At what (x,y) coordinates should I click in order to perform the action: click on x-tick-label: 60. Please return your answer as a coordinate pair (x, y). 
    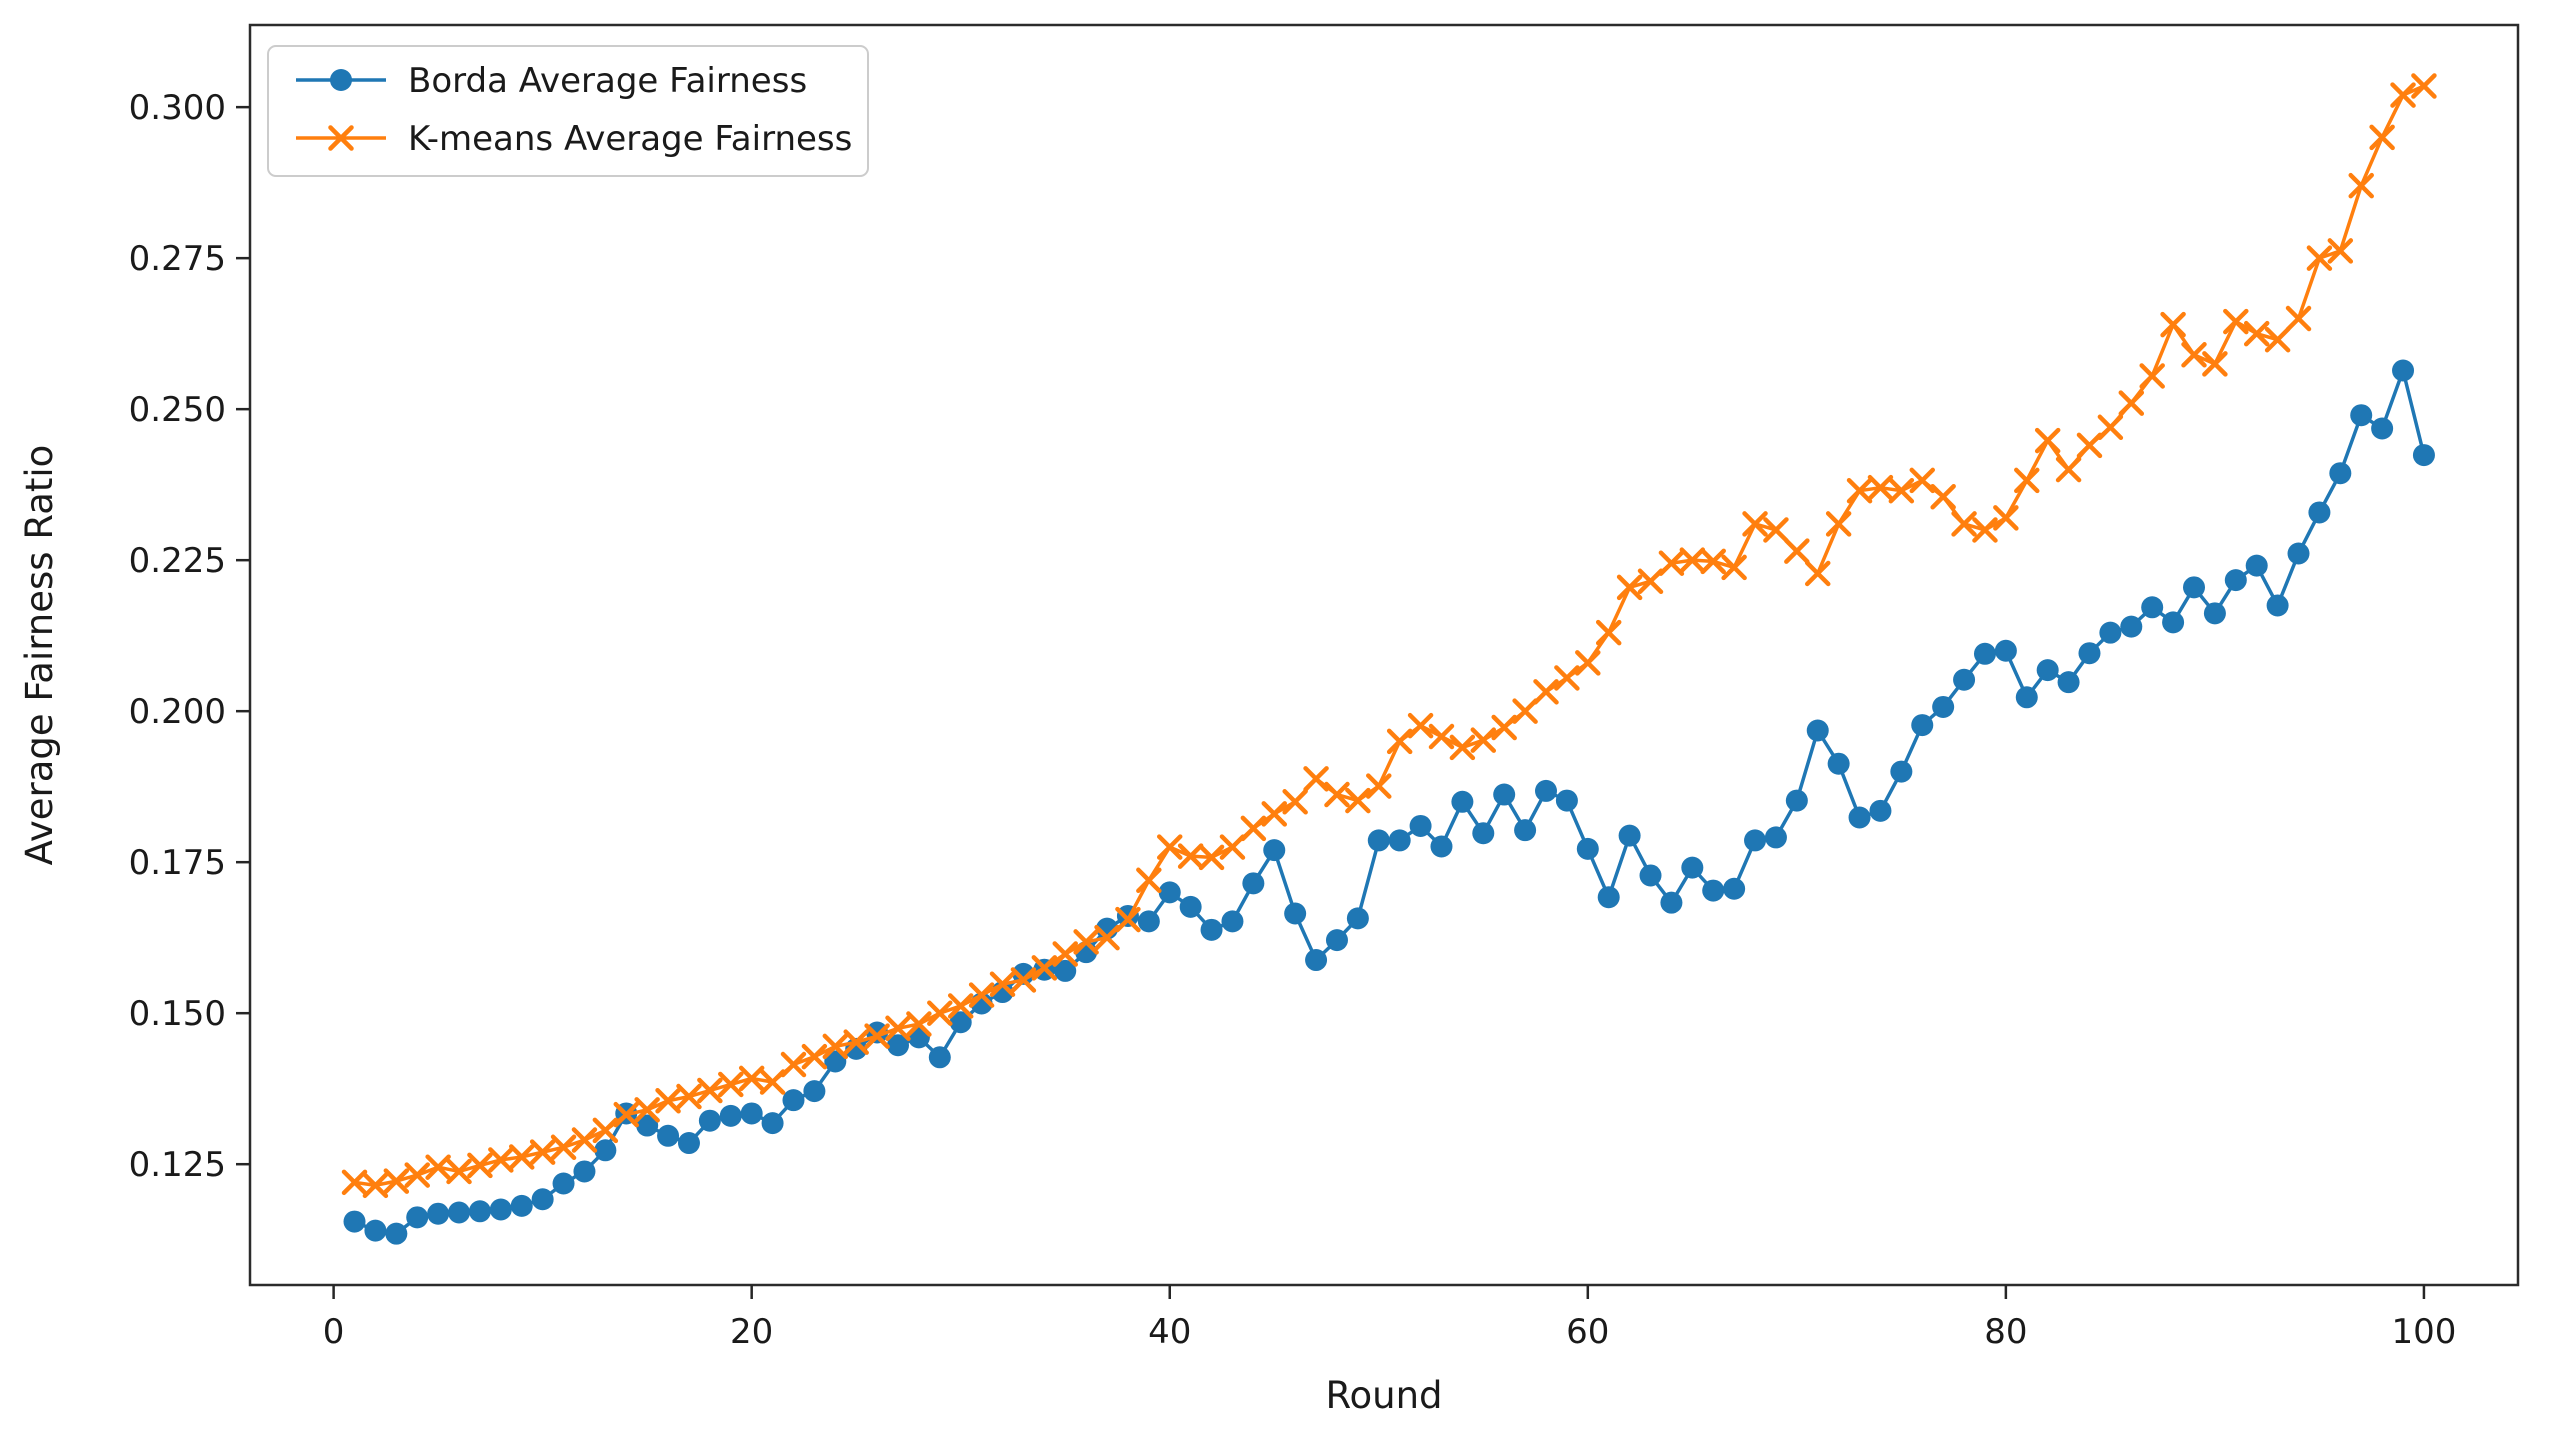
    Looking at the image, I should click on (1587, 1332).